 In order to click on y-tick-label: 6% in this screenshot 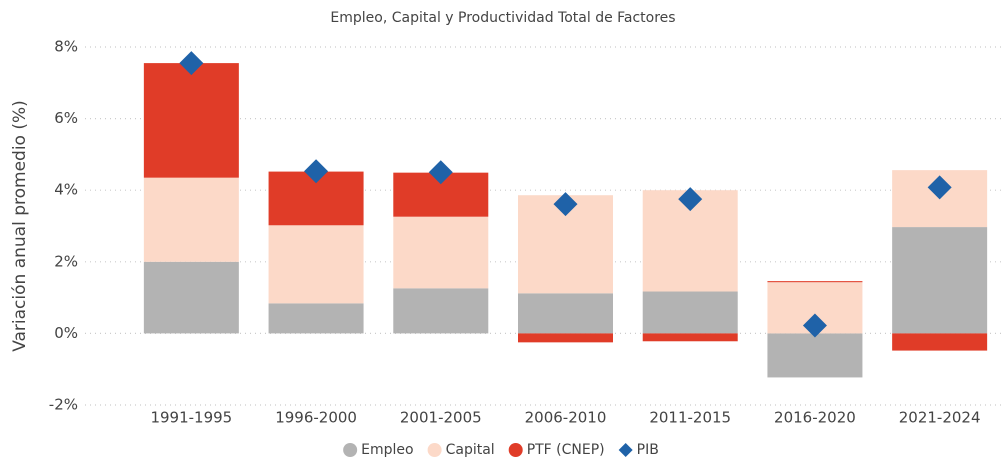, I will do `click(66, 118)`.